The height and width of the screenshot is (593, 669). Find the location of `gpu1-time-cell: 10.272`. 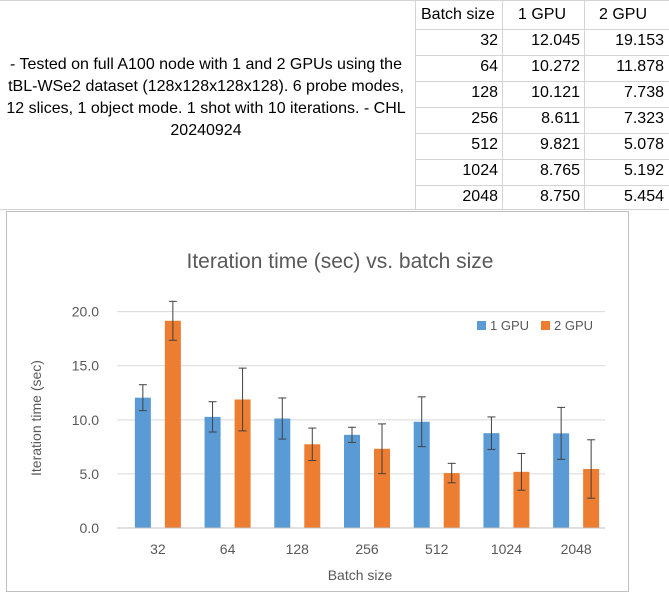

gpu1-time-cell: 10.272 is located at coordinates (555, 66).